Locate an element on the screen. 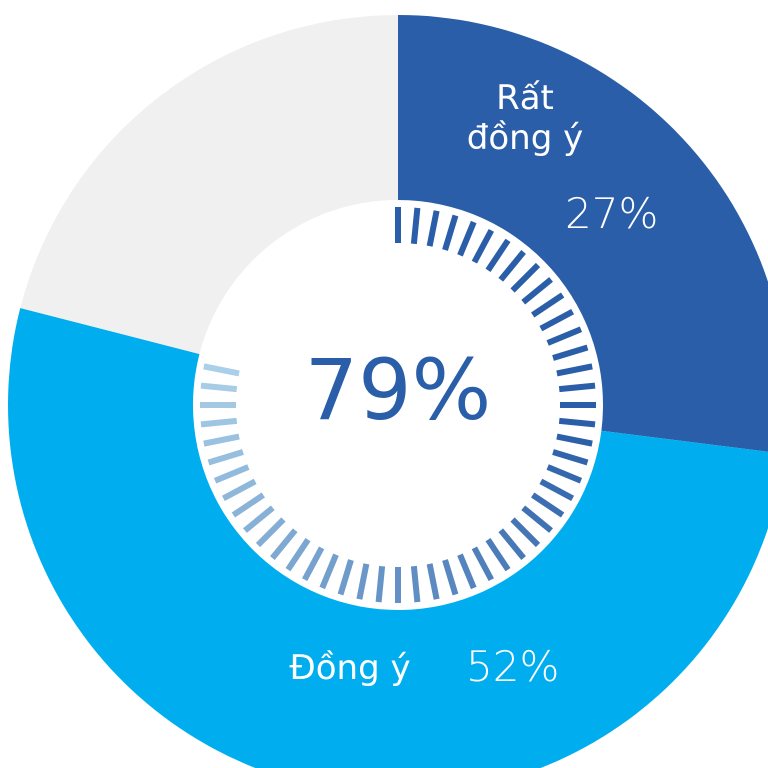 This screenshot has height=768, width=768. center-label: 79% is located at coordinates (398, 390).